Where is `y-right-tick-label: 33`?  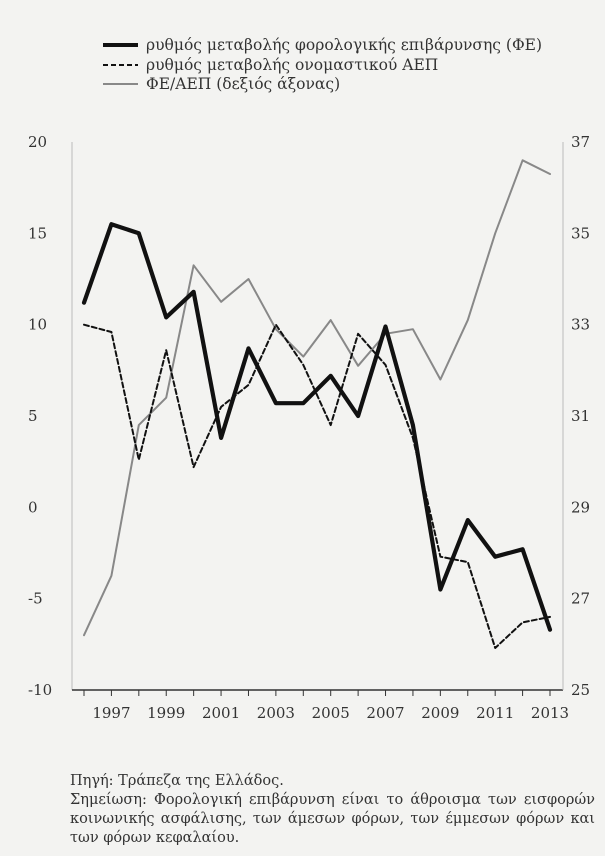 y-right-tick-label: 33 is located at coordinates (580, 325).